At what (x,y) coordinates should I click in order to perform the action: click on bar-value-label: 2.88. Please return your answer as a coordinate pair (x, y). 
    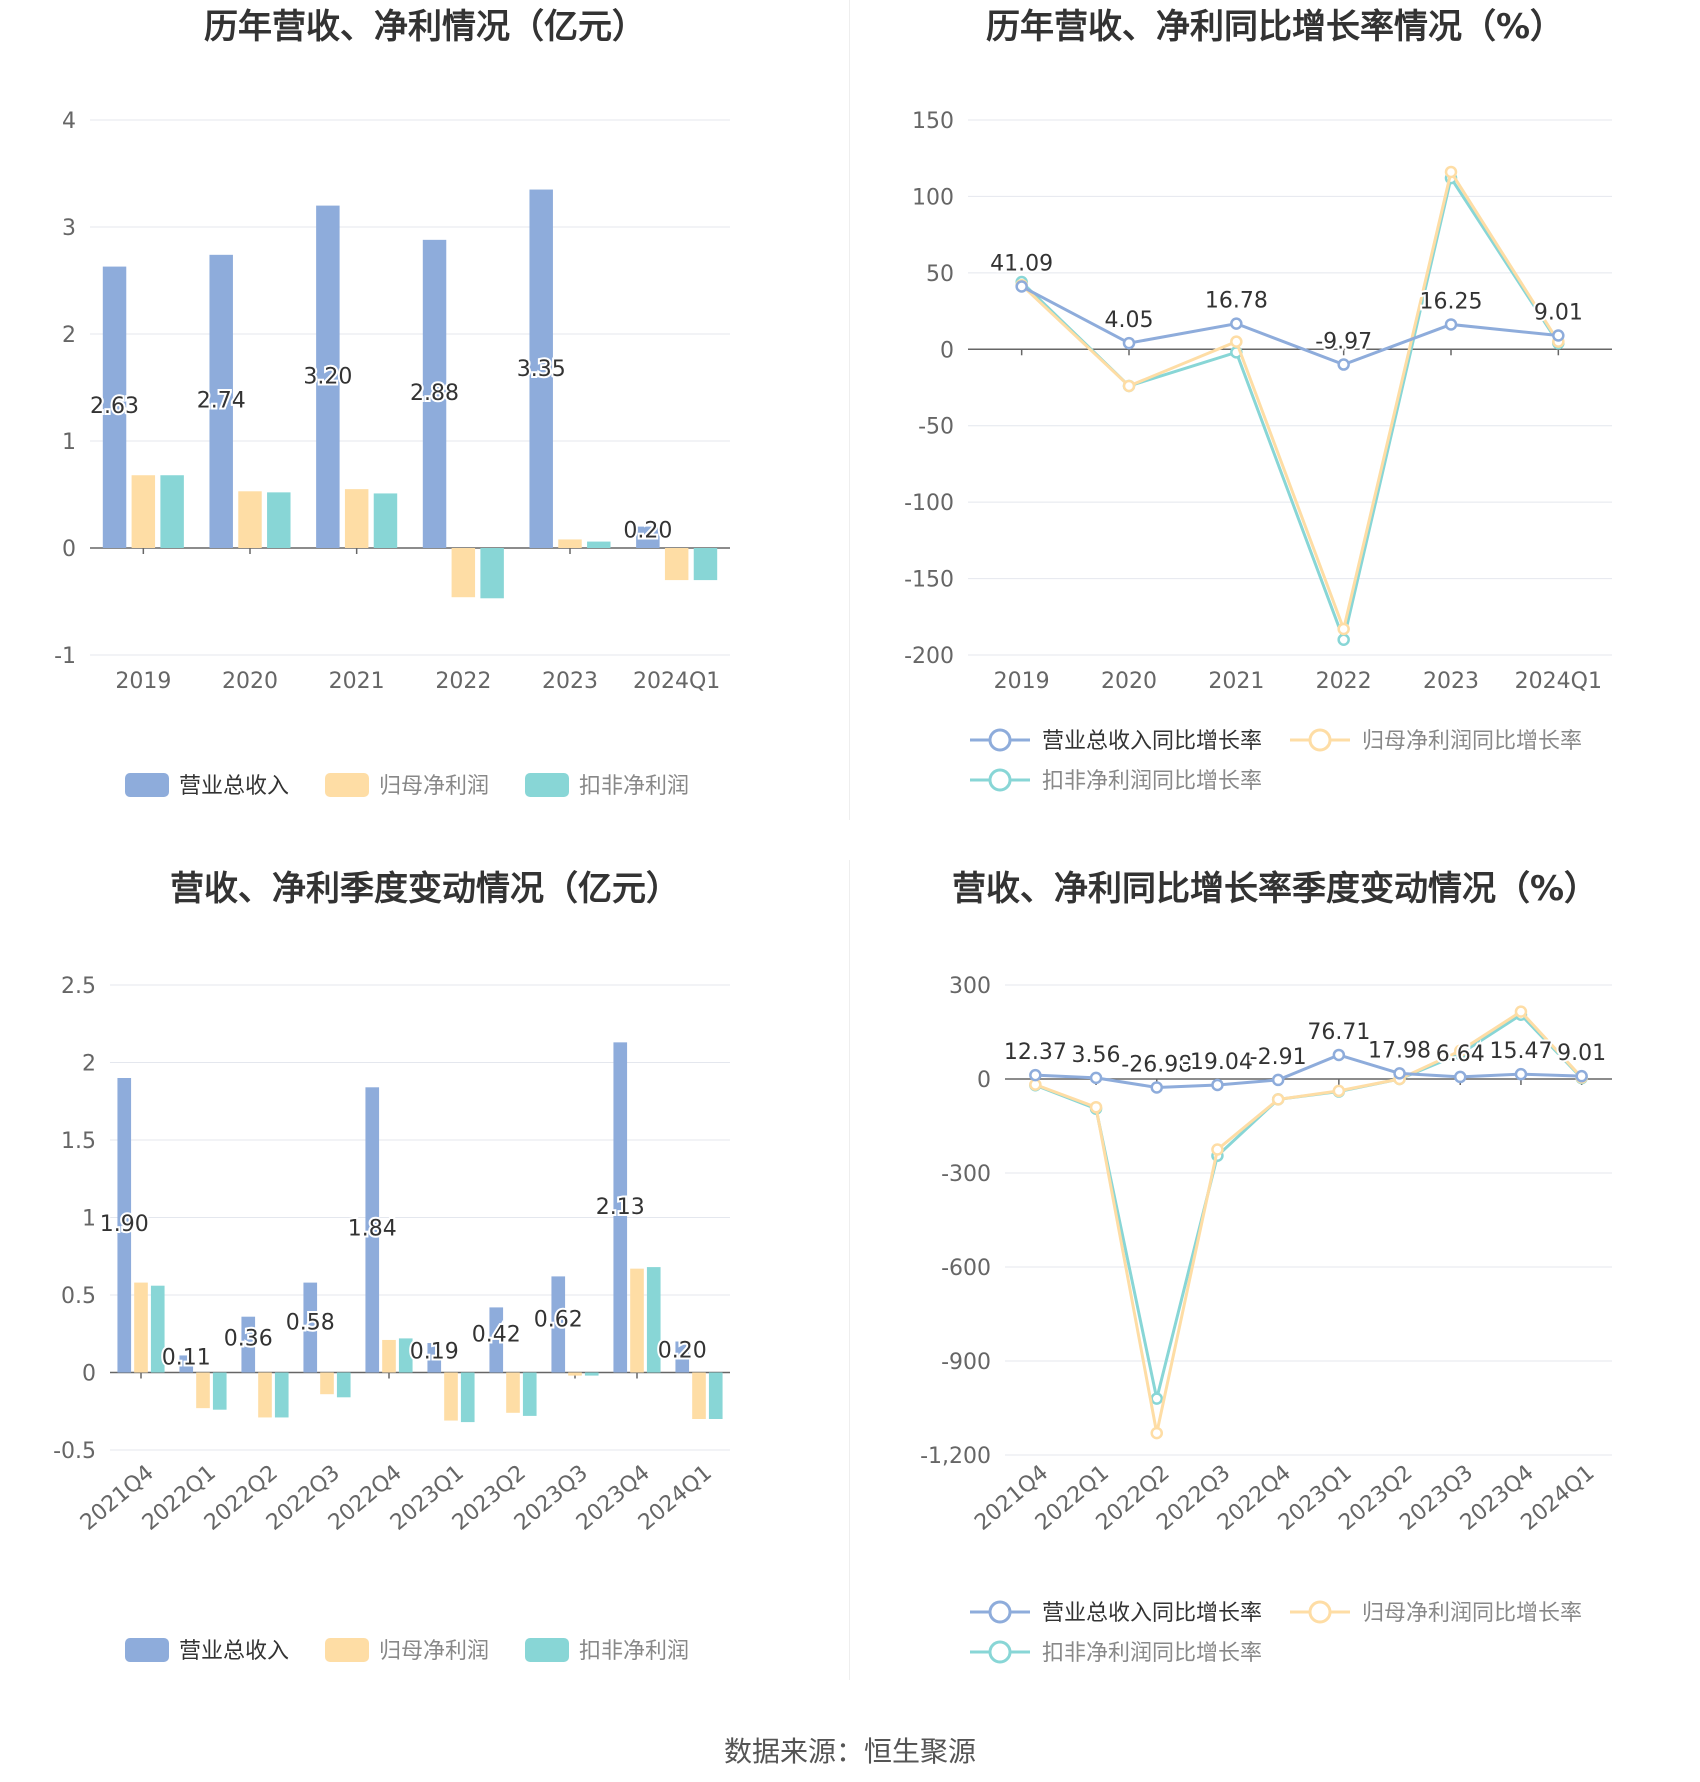
    Looking at the image, I should click on (434, 393).